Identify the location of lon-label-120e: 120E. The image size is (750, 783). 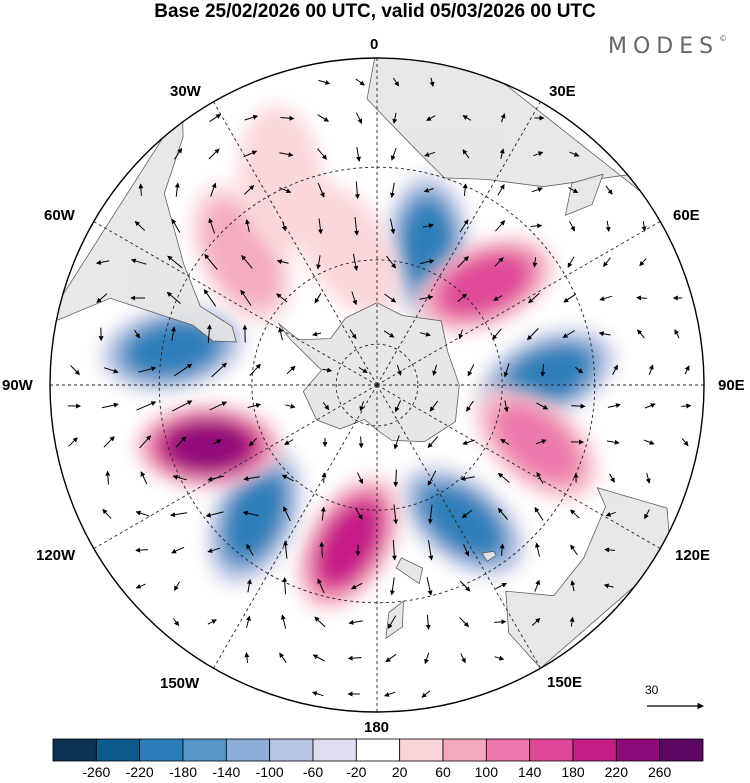
(693, 555).